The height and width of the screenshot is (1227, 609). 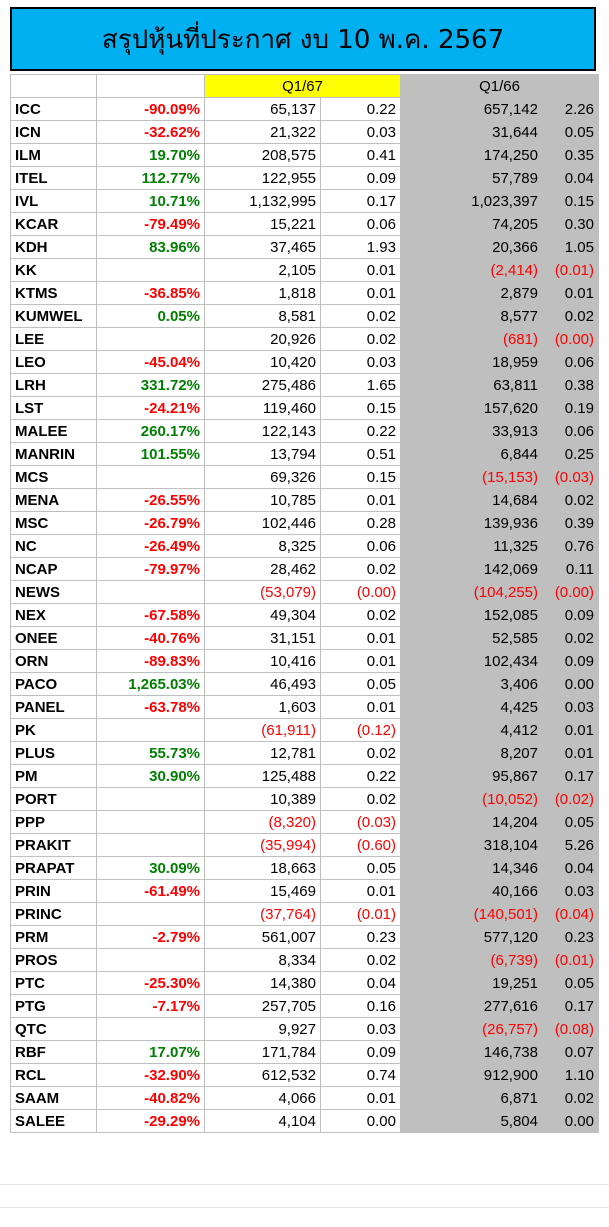 I want to click on symbol-cell: NEWS, so click(x=53, y=592).